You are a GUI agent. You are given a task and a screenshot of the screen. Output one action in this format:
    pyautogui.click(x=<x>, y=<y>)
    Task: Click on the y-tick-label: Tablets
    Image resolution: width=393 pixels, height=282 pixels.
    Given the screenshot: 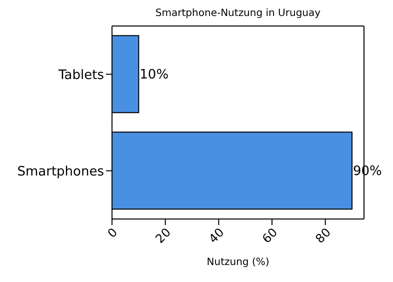 What is the action you would take?
    pyautogui.click(x=81, y=75)
    